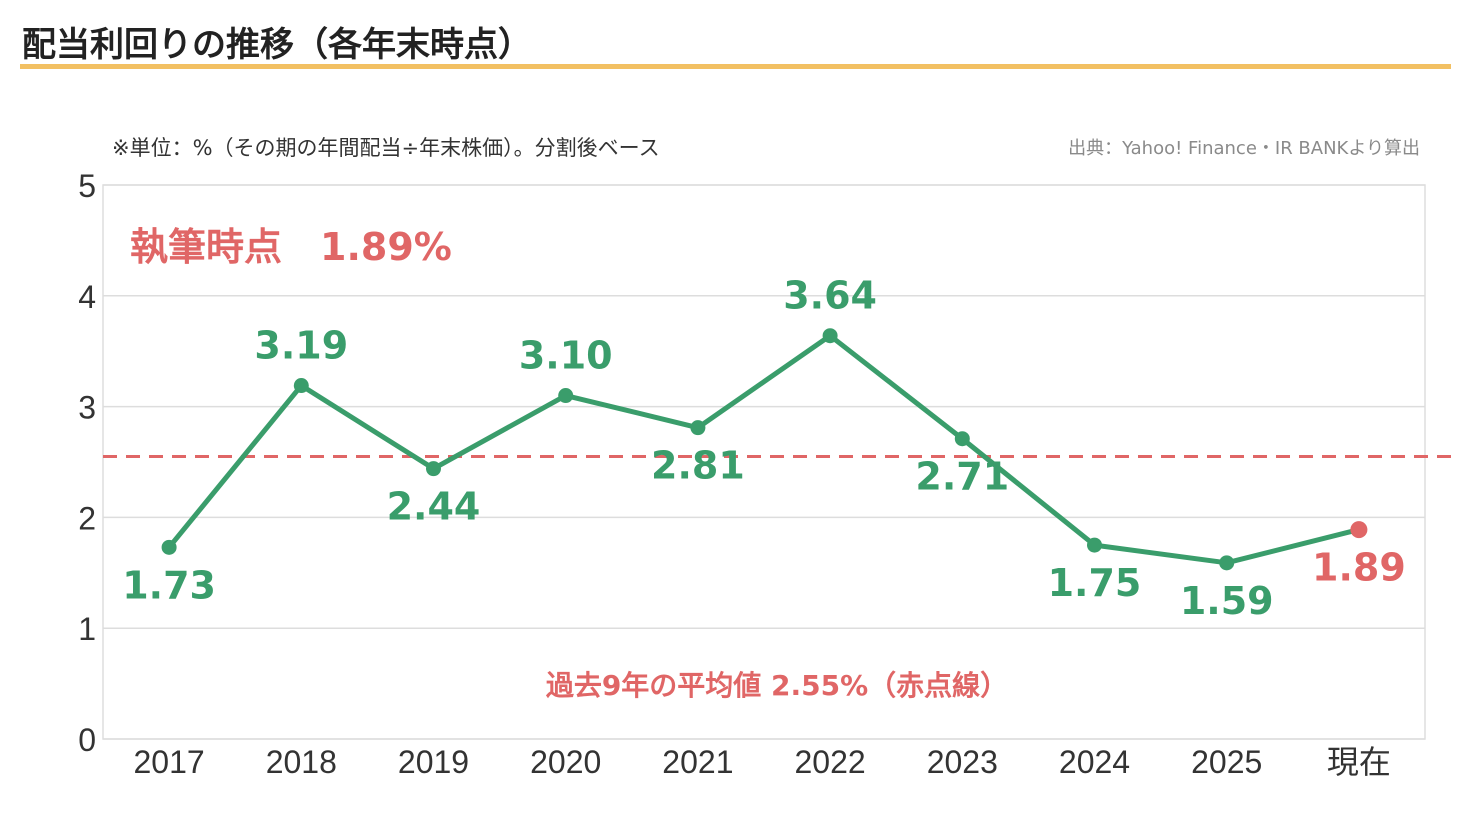  What do you see at coordinates (291, 247) in the screenshot?
I see `current-yield-annotation: 執筆時点 1.89%` at bounding box center [291, 247].